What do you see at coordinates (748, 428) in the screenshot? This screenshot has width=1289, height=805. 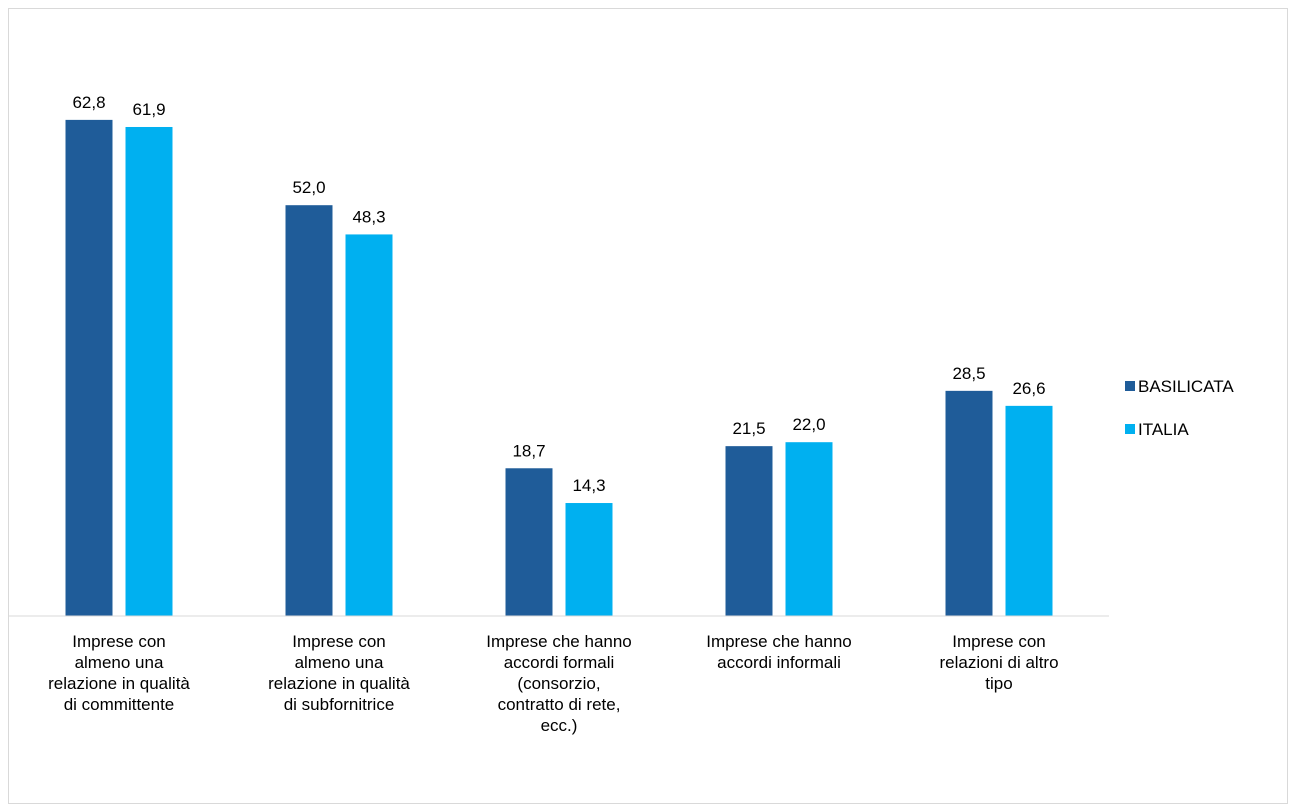 I see `data-label: 21,5` at bounding box center [748, 428].